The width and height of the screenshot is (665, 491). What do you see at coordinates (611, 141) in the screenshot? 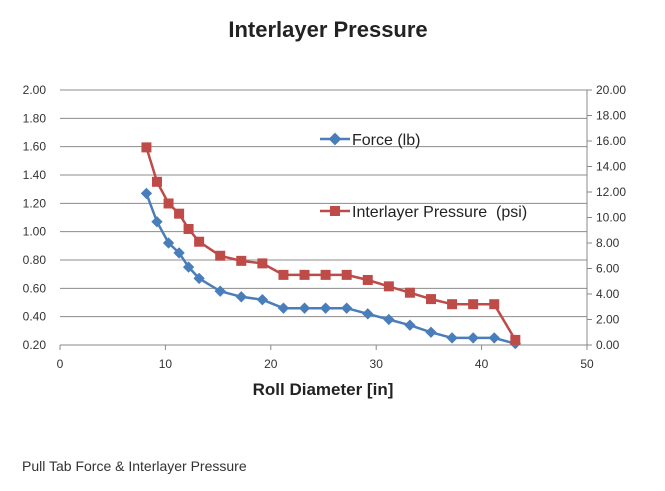
I see `y2-tick-label: 16.00` at bounding box center [611, 141].